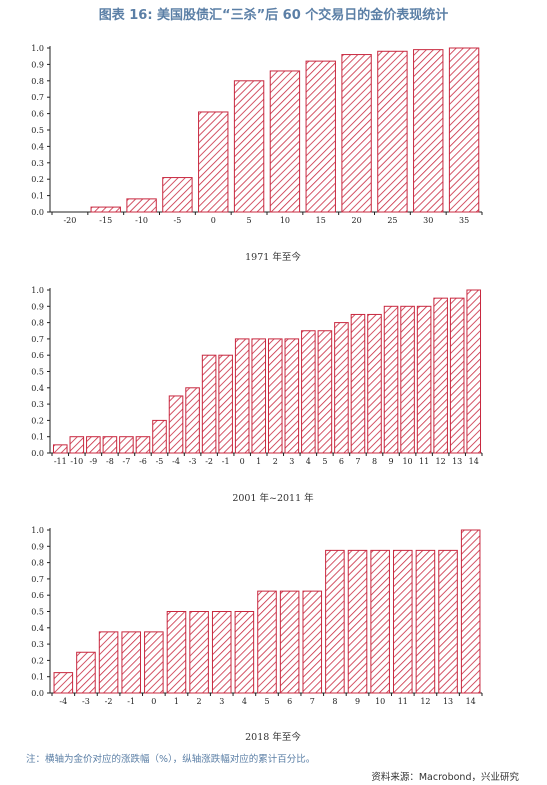 This screenshot has height=785, width=547. I want to click on y-tick-label: 0.2, so click(37, 420).